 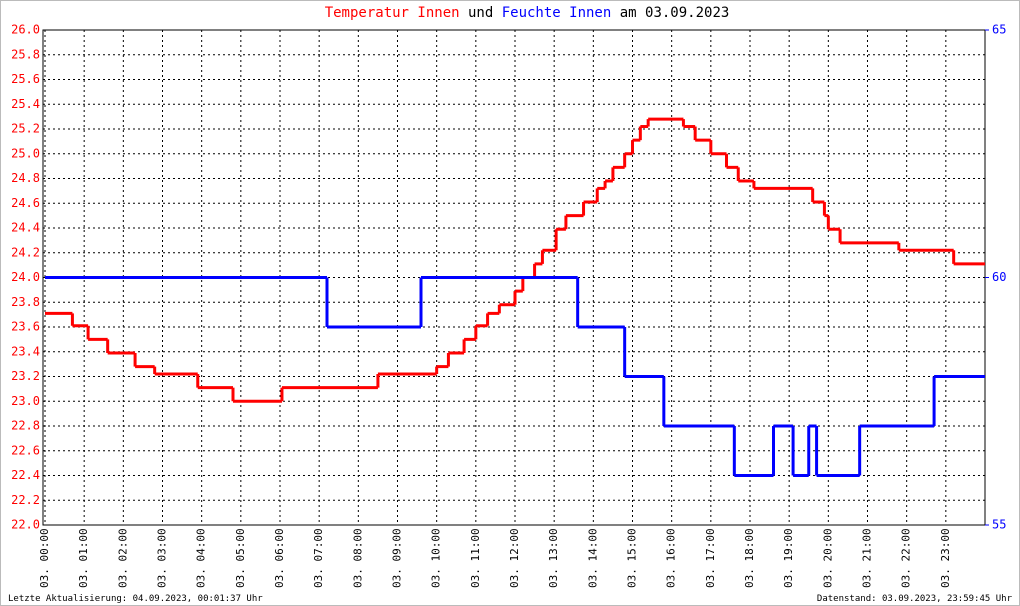 I want to click on title-series-2: Feuchte Innen, so click(x=557, y=13).